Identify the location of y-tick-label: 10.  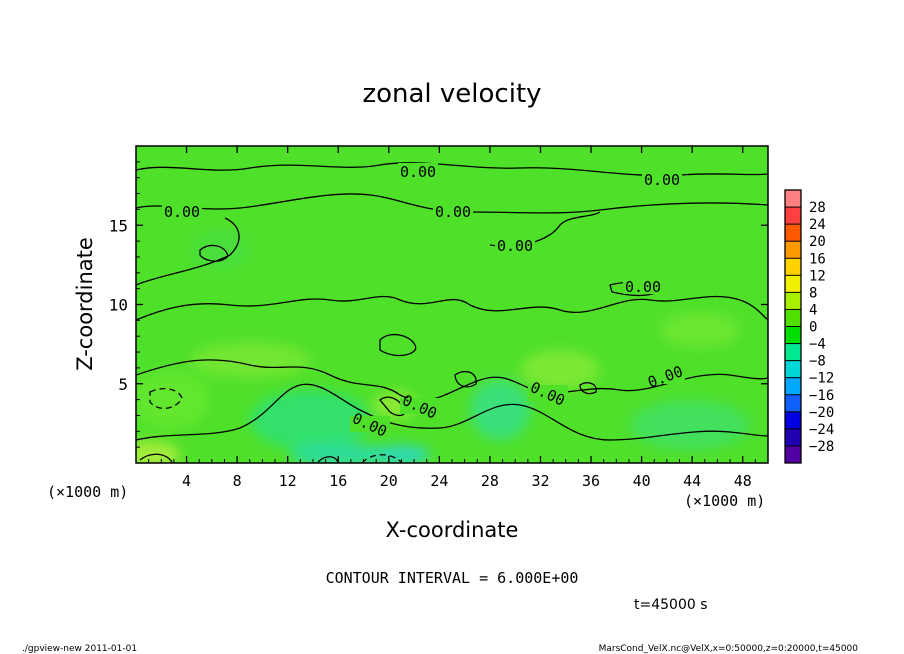
(118, 305).